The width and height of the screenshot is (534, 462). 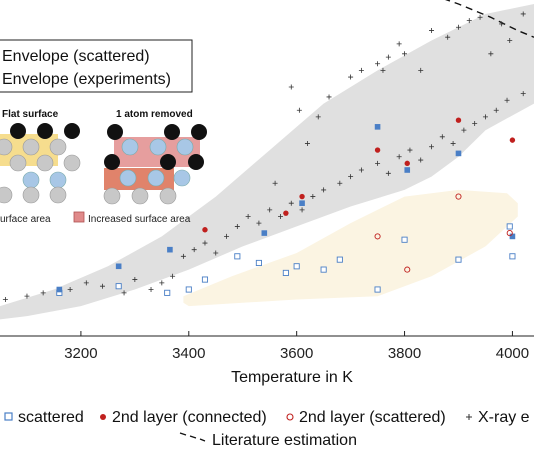 I want to click on inset-title-flat: Flat surface, so click(x=30, y=114).